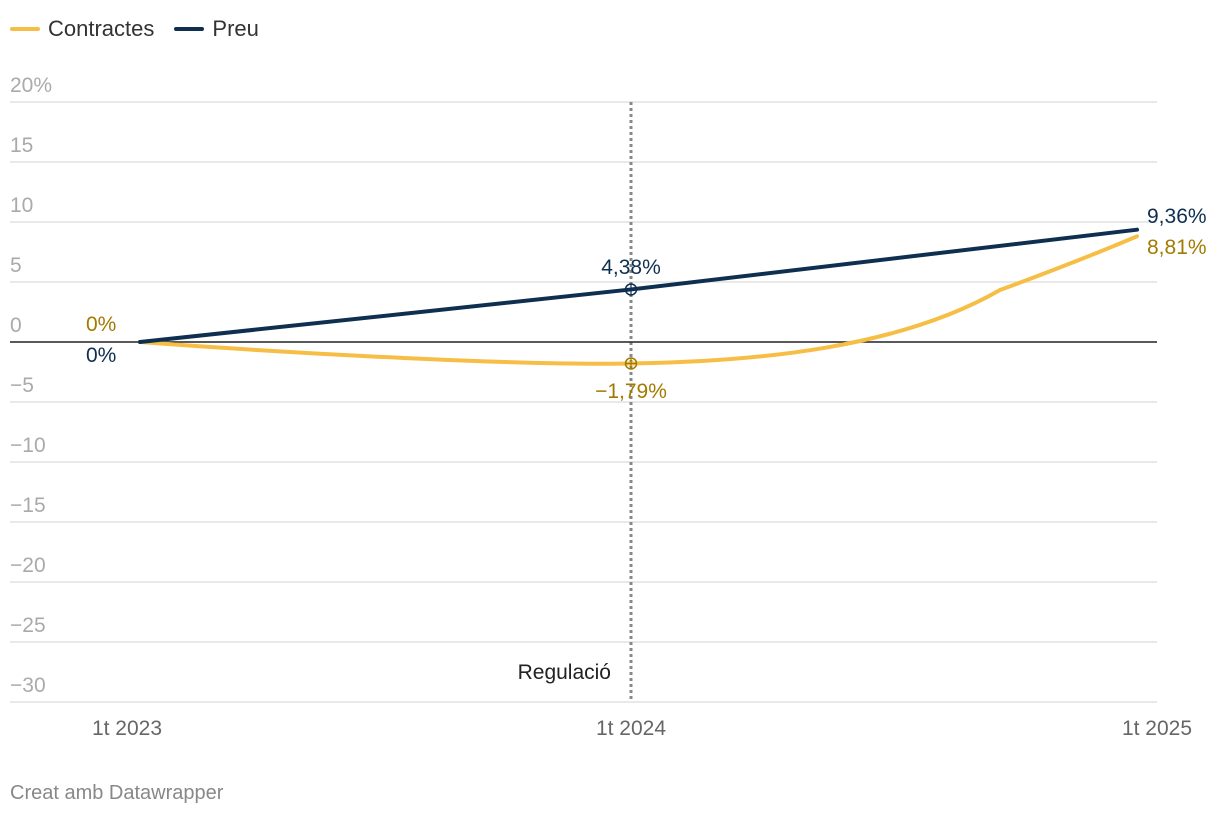 Image resolution: width=1220 pixels, height=818 pixels. What do you see at coordinates (16, 325) in the screenshot?
I see `y-tick-label: 0` at bounding box center [16, 325].